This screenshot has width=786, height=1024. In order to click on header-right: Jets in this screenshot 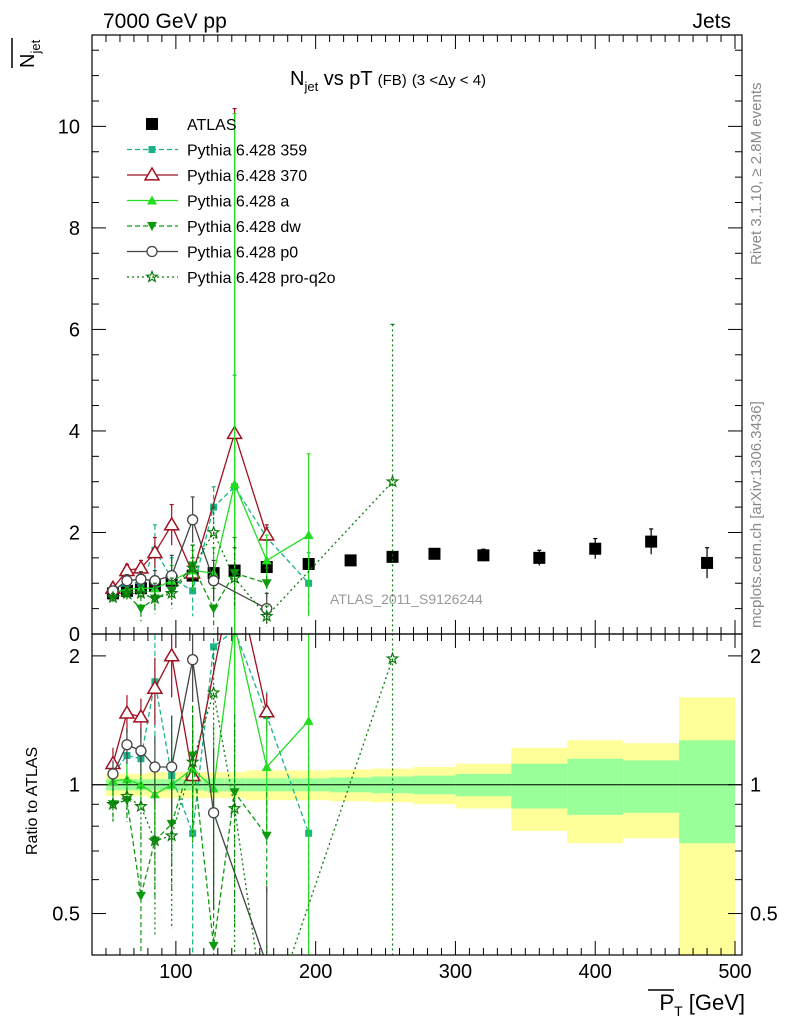, I will do `click(711, 21)`.